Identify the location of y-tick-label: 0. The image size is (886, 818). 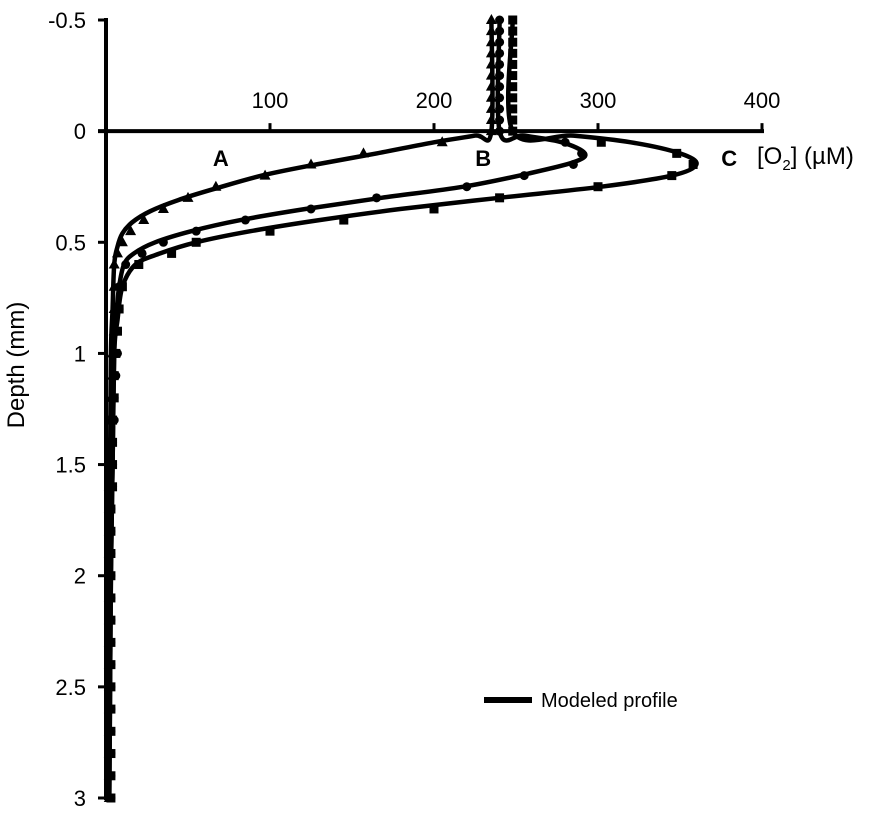
(80, 131).